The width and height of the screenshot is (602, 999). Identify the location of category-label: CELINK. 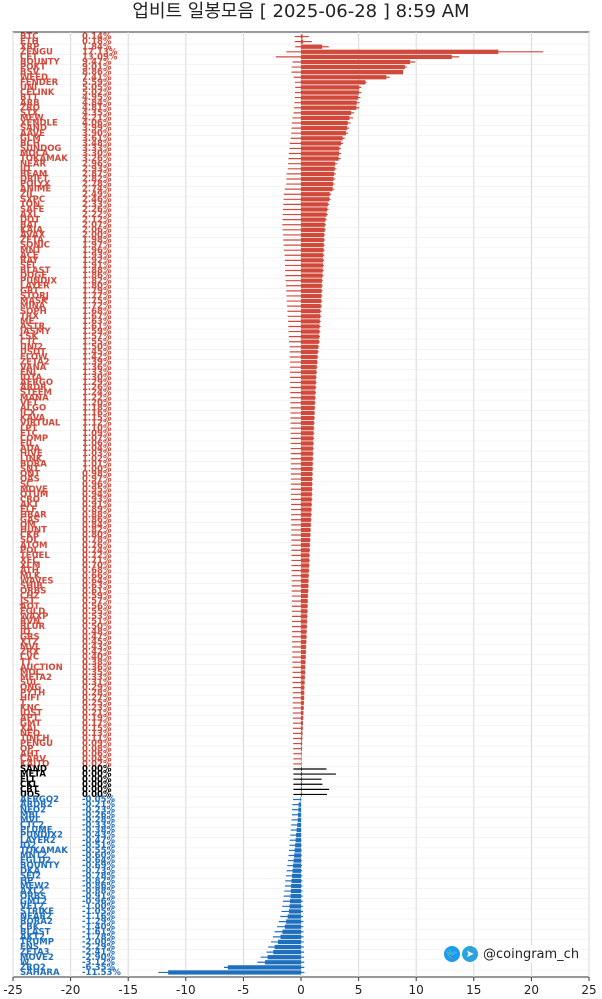
(37, 93).